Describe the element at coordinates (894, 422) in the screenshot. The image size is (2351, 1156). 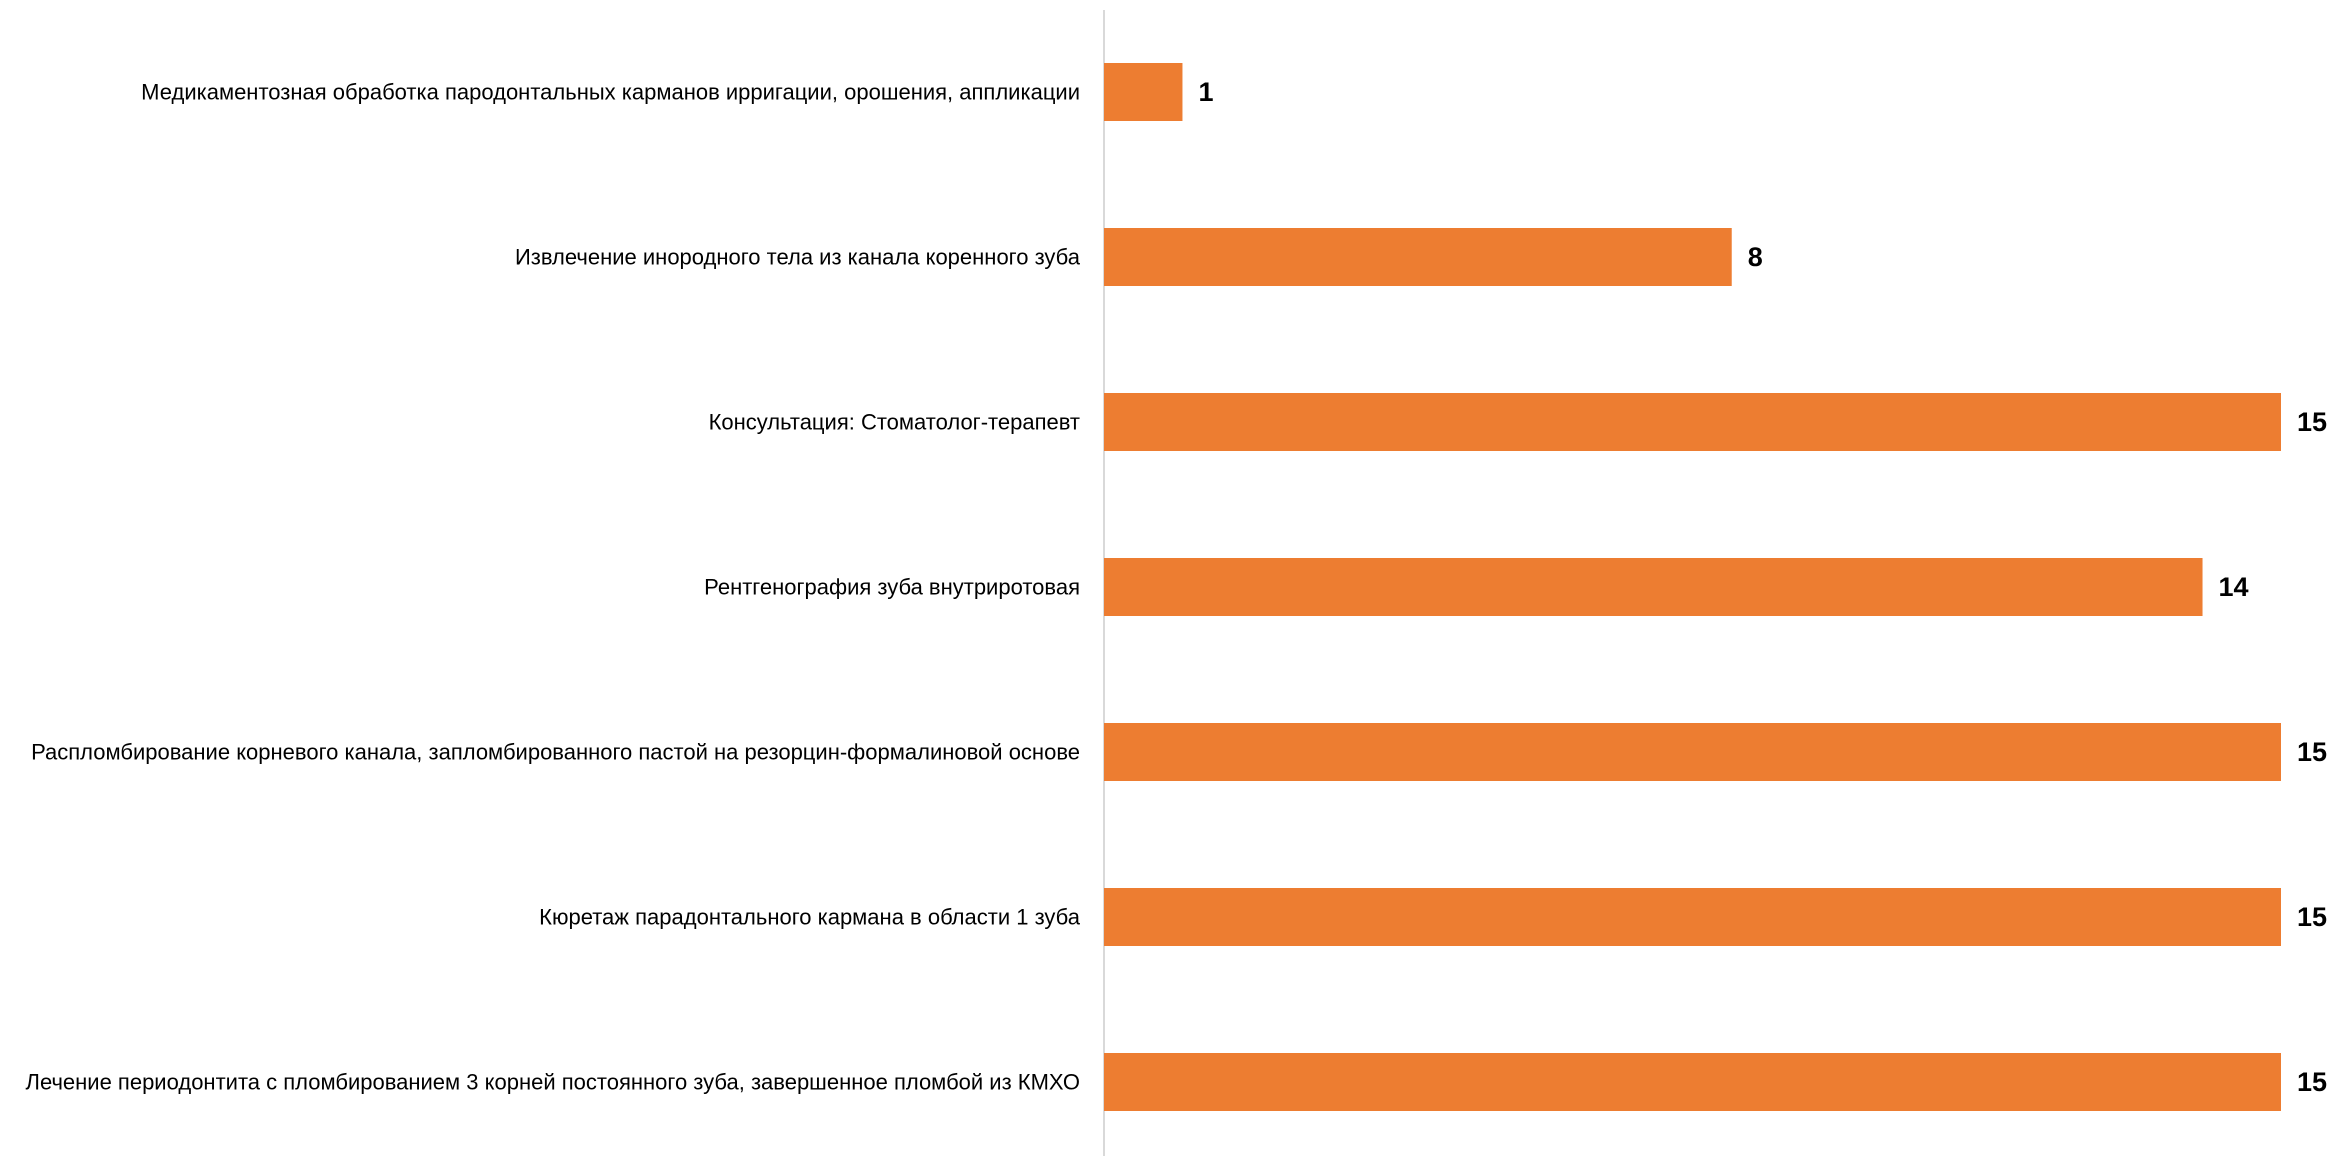
I see `category-label: Консультация: Стоматолог-терапевт` at that location.